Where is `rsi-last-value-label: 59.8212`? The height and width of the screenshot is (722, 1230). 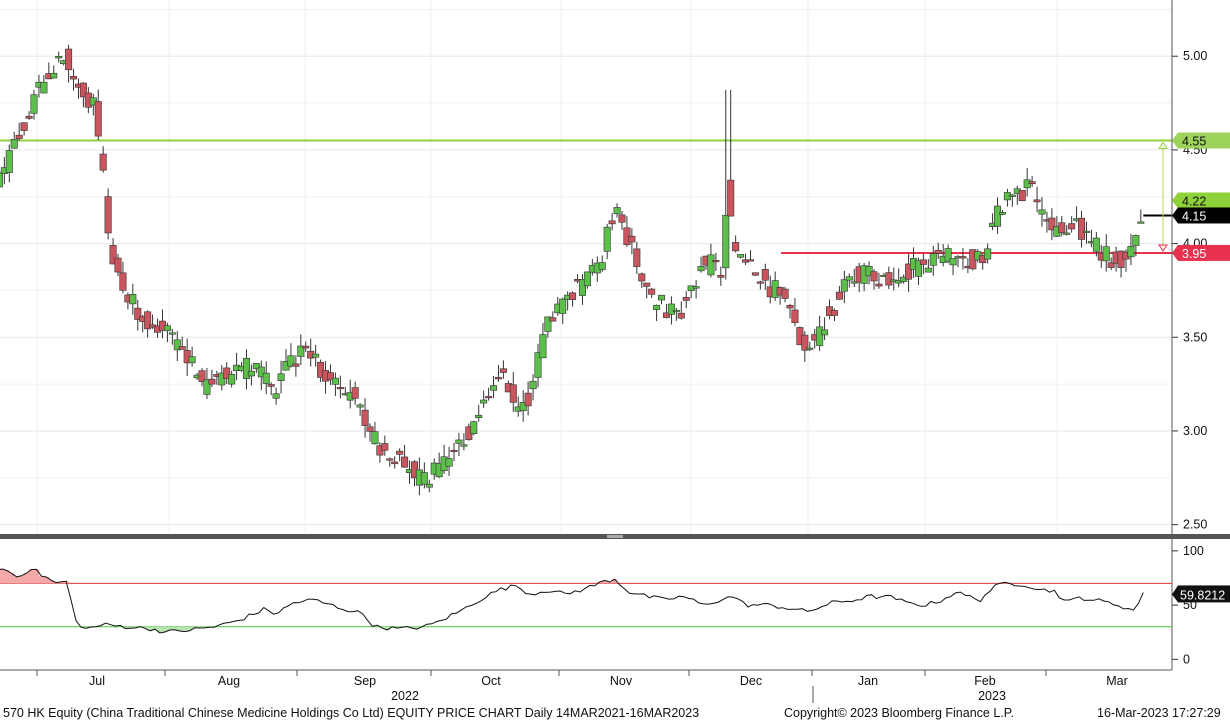 rsi-last-value-label: 59.8212 is located at coordinates (1202, 595).